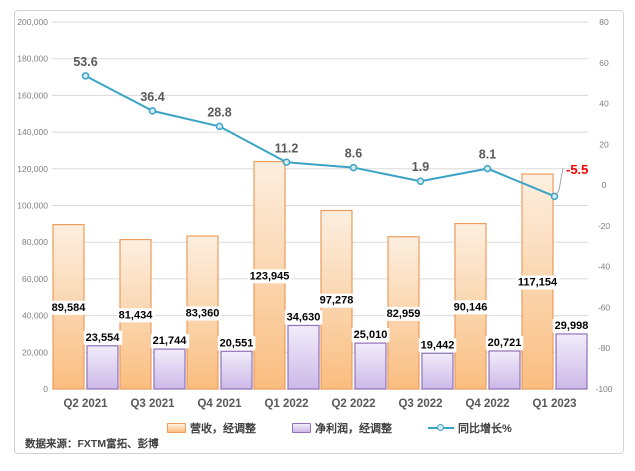 This screenshot has height=471, width=635. Describe the element at coordinates (487, 404) in the screenshot. I see `x-axis-label: Q4 2022` at that location.